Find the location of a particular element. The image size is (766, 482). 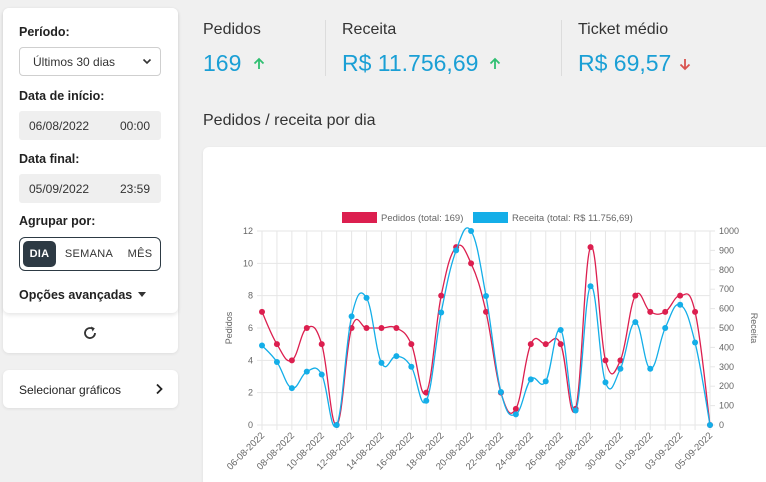

y-tick-label: 4 is located at coordinates (250, 360).